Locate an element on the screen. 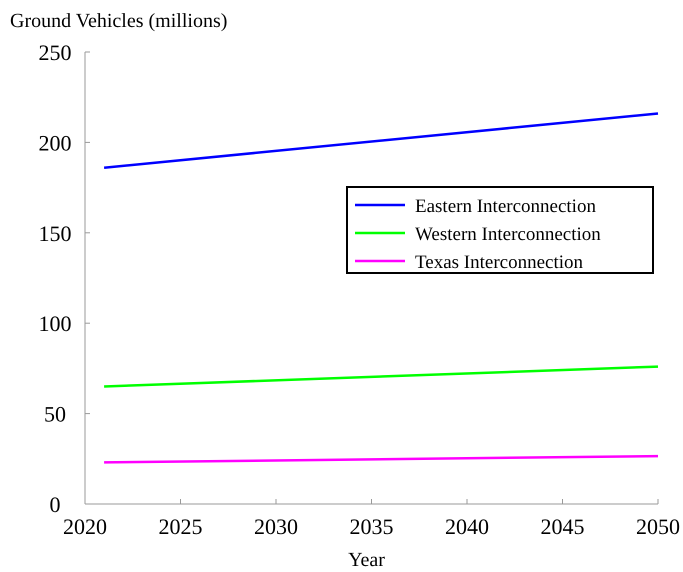 The image size is (683, 572). x-tick-label: 2035 is located at coordinates (372, 526).